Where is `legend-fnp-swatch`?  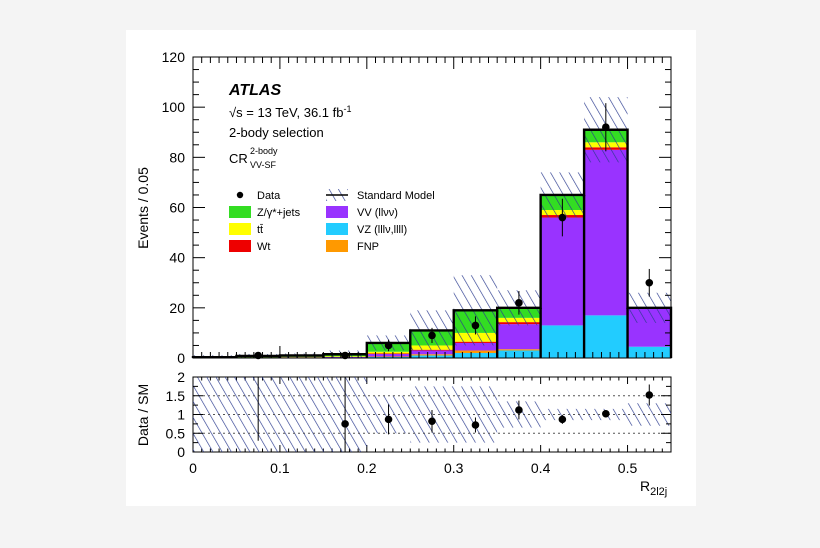
legend-fnp-swatch is located at coordinates (337, 246).